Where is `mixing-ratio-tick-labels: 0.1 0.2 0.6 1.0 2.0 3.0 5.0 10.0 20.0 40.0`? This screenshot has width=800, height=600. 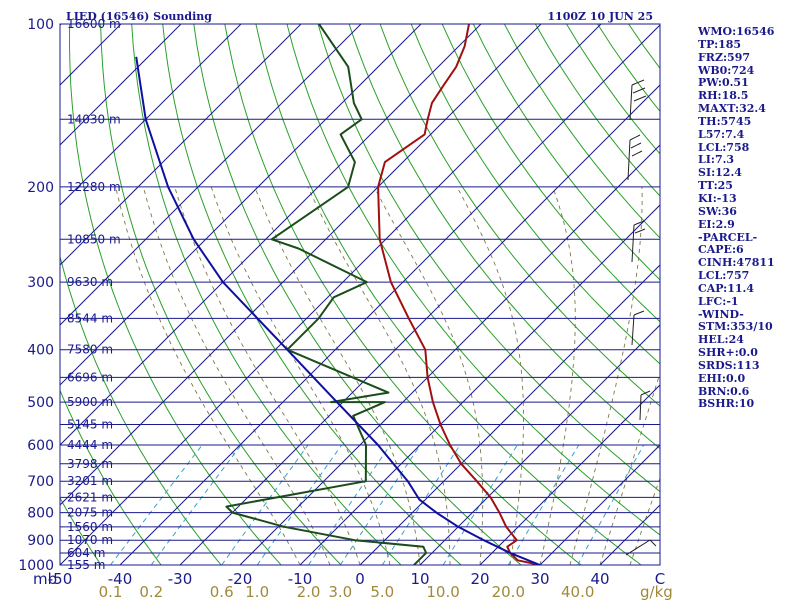
mixing-ratio-tick-labels: 0.1 0.2 0.6 1.0 2.0 3.0 5.0 10.0 20.0 40.0 is located at coordinates (347, 591).